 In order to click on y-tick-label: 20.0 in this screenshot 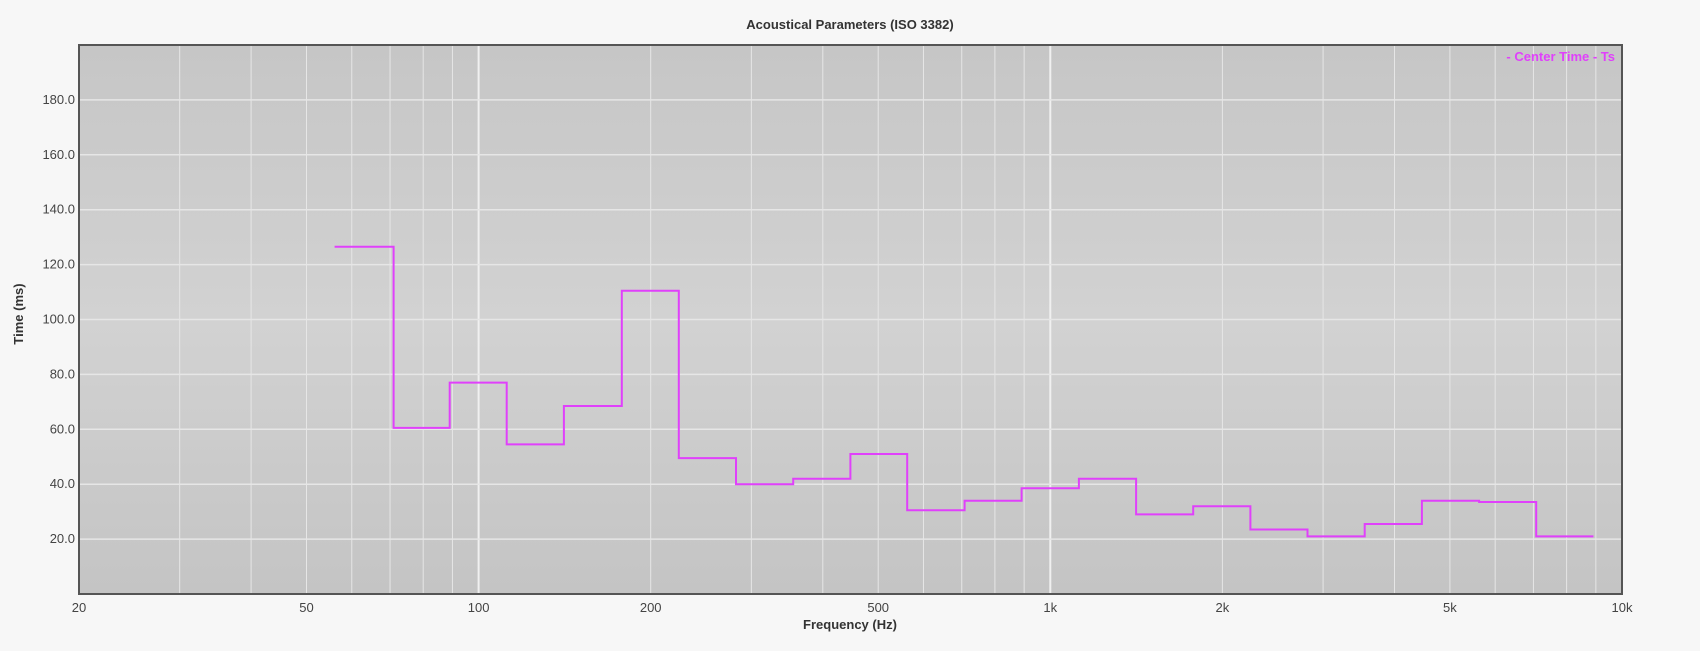, I will do `click(62, 538)`.